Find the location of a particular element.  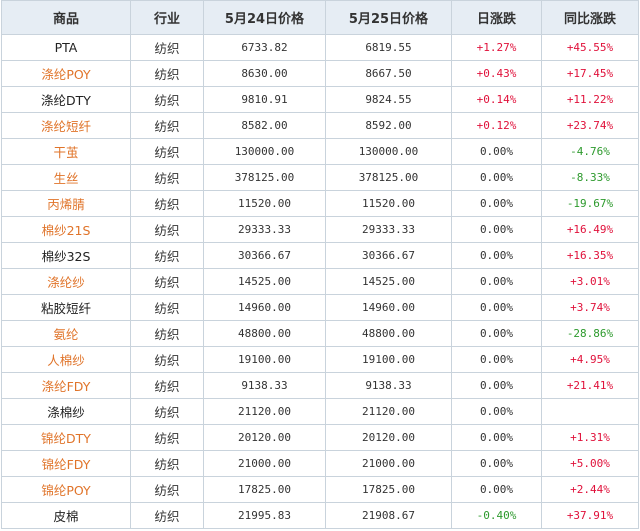

commodity-name: 人棉纱 is located at coordinates (66, 359).